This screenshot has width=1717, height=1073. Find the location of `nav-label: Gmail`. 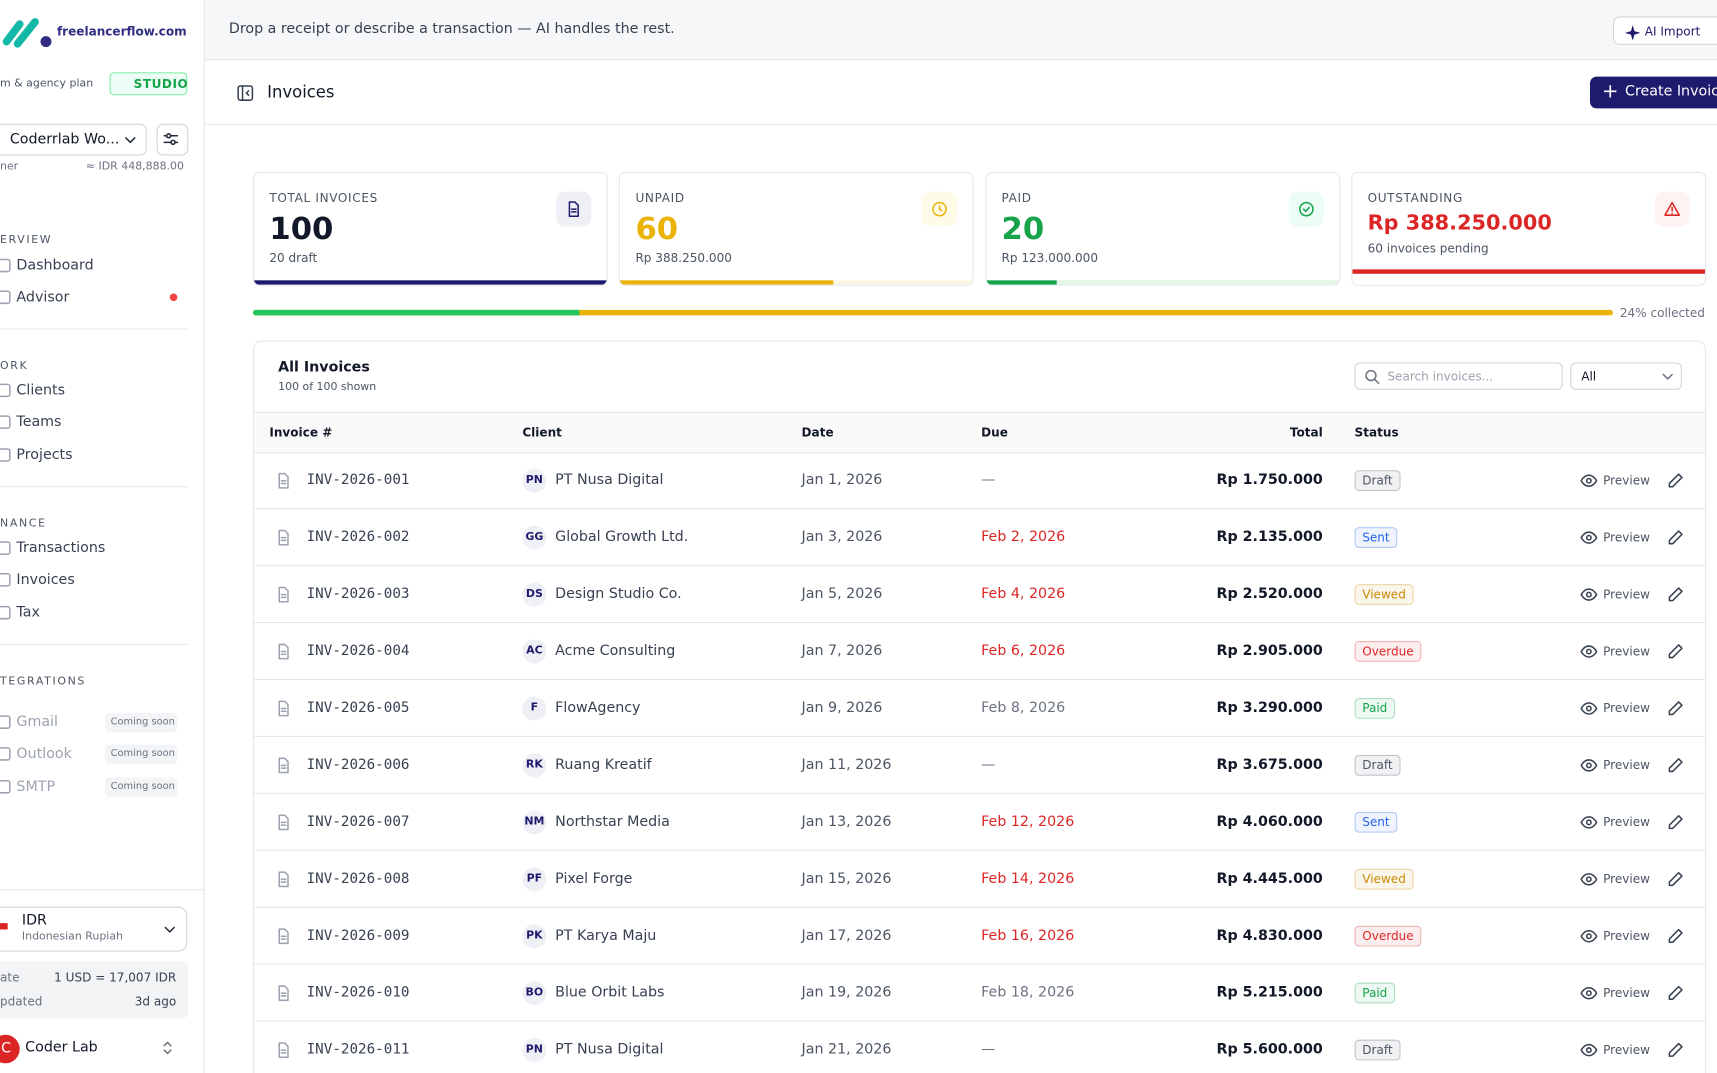

nav-label: Gmail is located at coordinates (37, 722).